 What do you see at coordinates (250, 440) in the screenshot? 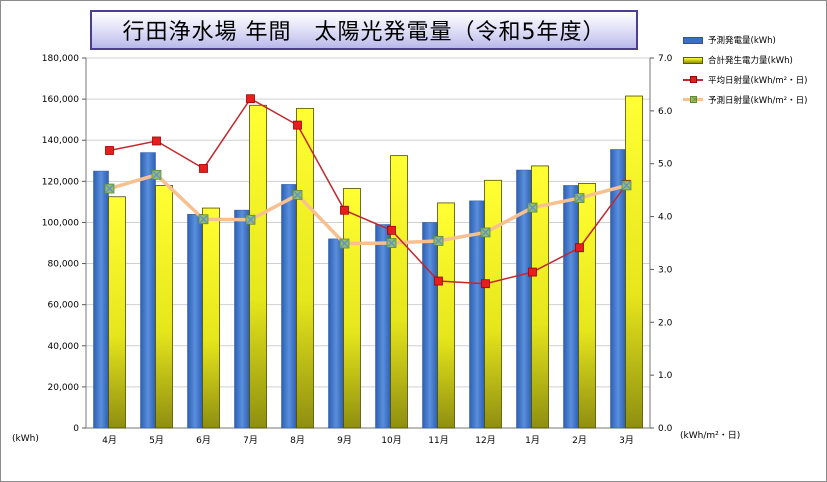
I see `x-tick-label: 7月` at bounding box center [250, 440].